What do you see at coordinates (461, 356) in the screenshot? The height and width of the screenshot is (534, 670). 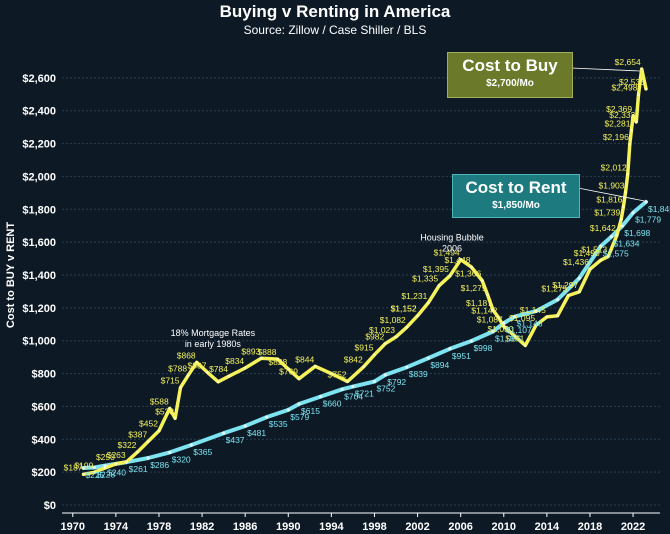 I see `rent-data-label: $951` at bounding box center [461, 356].